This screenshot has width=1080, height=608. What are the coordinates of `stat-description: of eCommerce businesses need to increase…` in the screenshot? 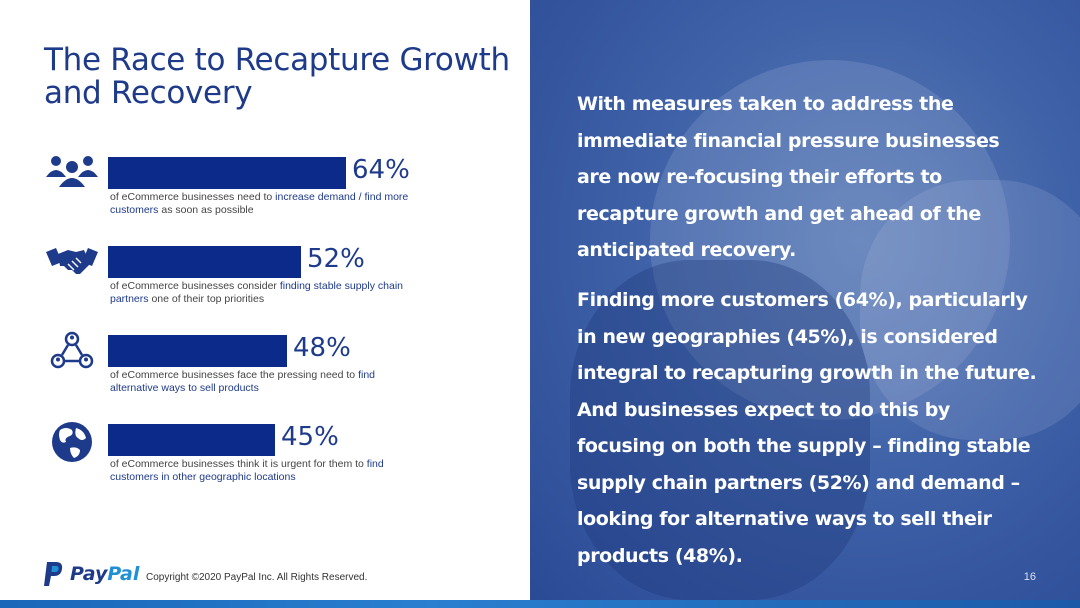 It's located at (259, 203).